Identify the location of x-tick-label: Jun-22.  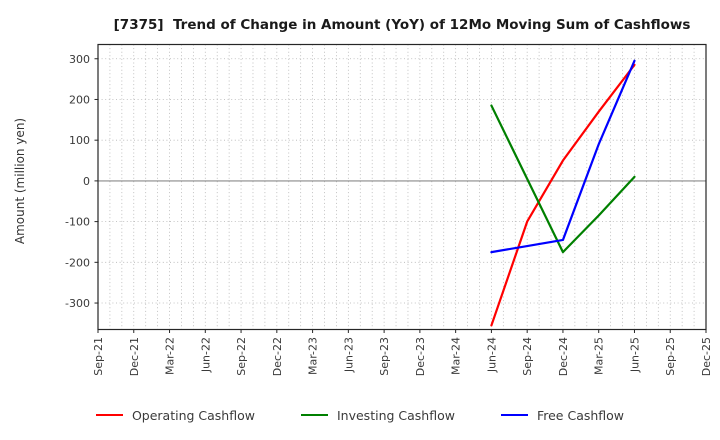
(205, 355).